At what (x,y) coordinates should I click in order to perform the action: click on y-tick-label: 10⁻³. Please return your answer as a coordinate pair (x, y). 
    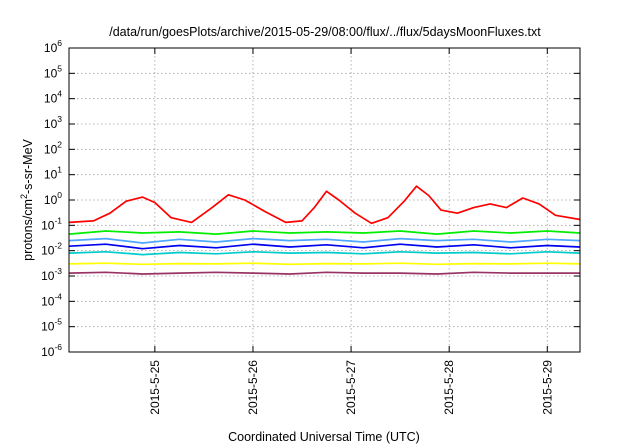
    Looking at the image, I should click on (51, 274).